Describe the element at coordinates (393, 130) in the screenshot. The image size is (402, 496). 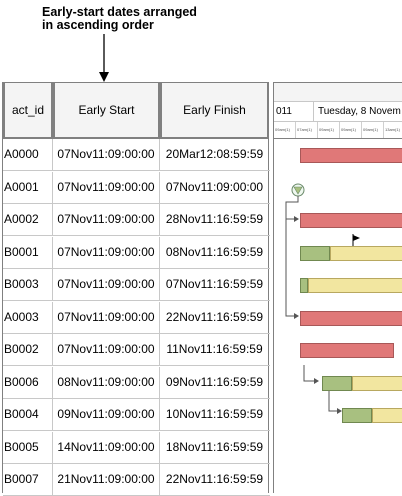
I see `gantt-tick-label: 13am(1)` at that location.